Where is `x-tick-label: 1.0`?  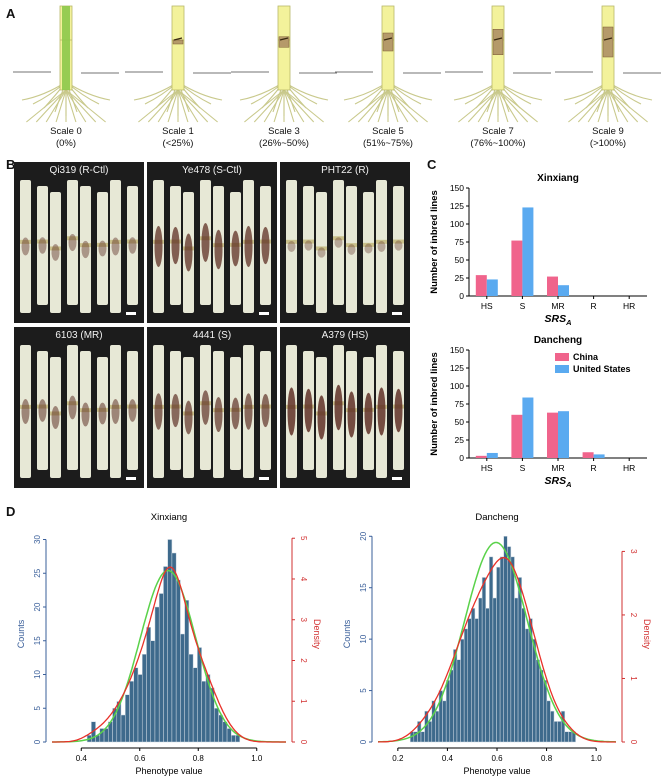
x-tick-label: 1.0 is located at coordinates (597, 758).